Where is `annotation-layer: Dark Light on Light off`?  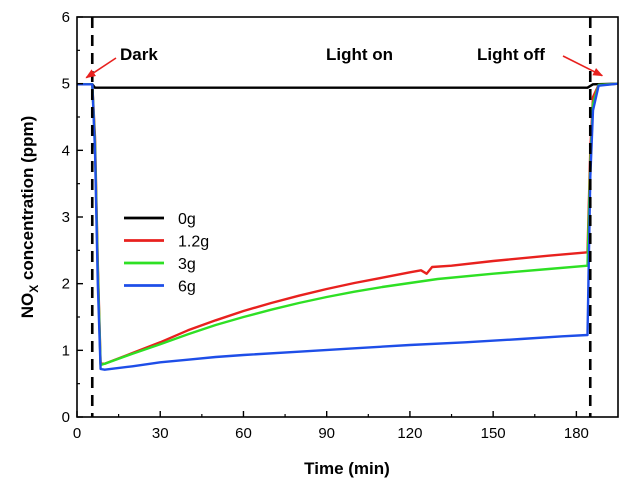 annotation-layer: Dark Light on Light off is located at coordinates (344, 62).